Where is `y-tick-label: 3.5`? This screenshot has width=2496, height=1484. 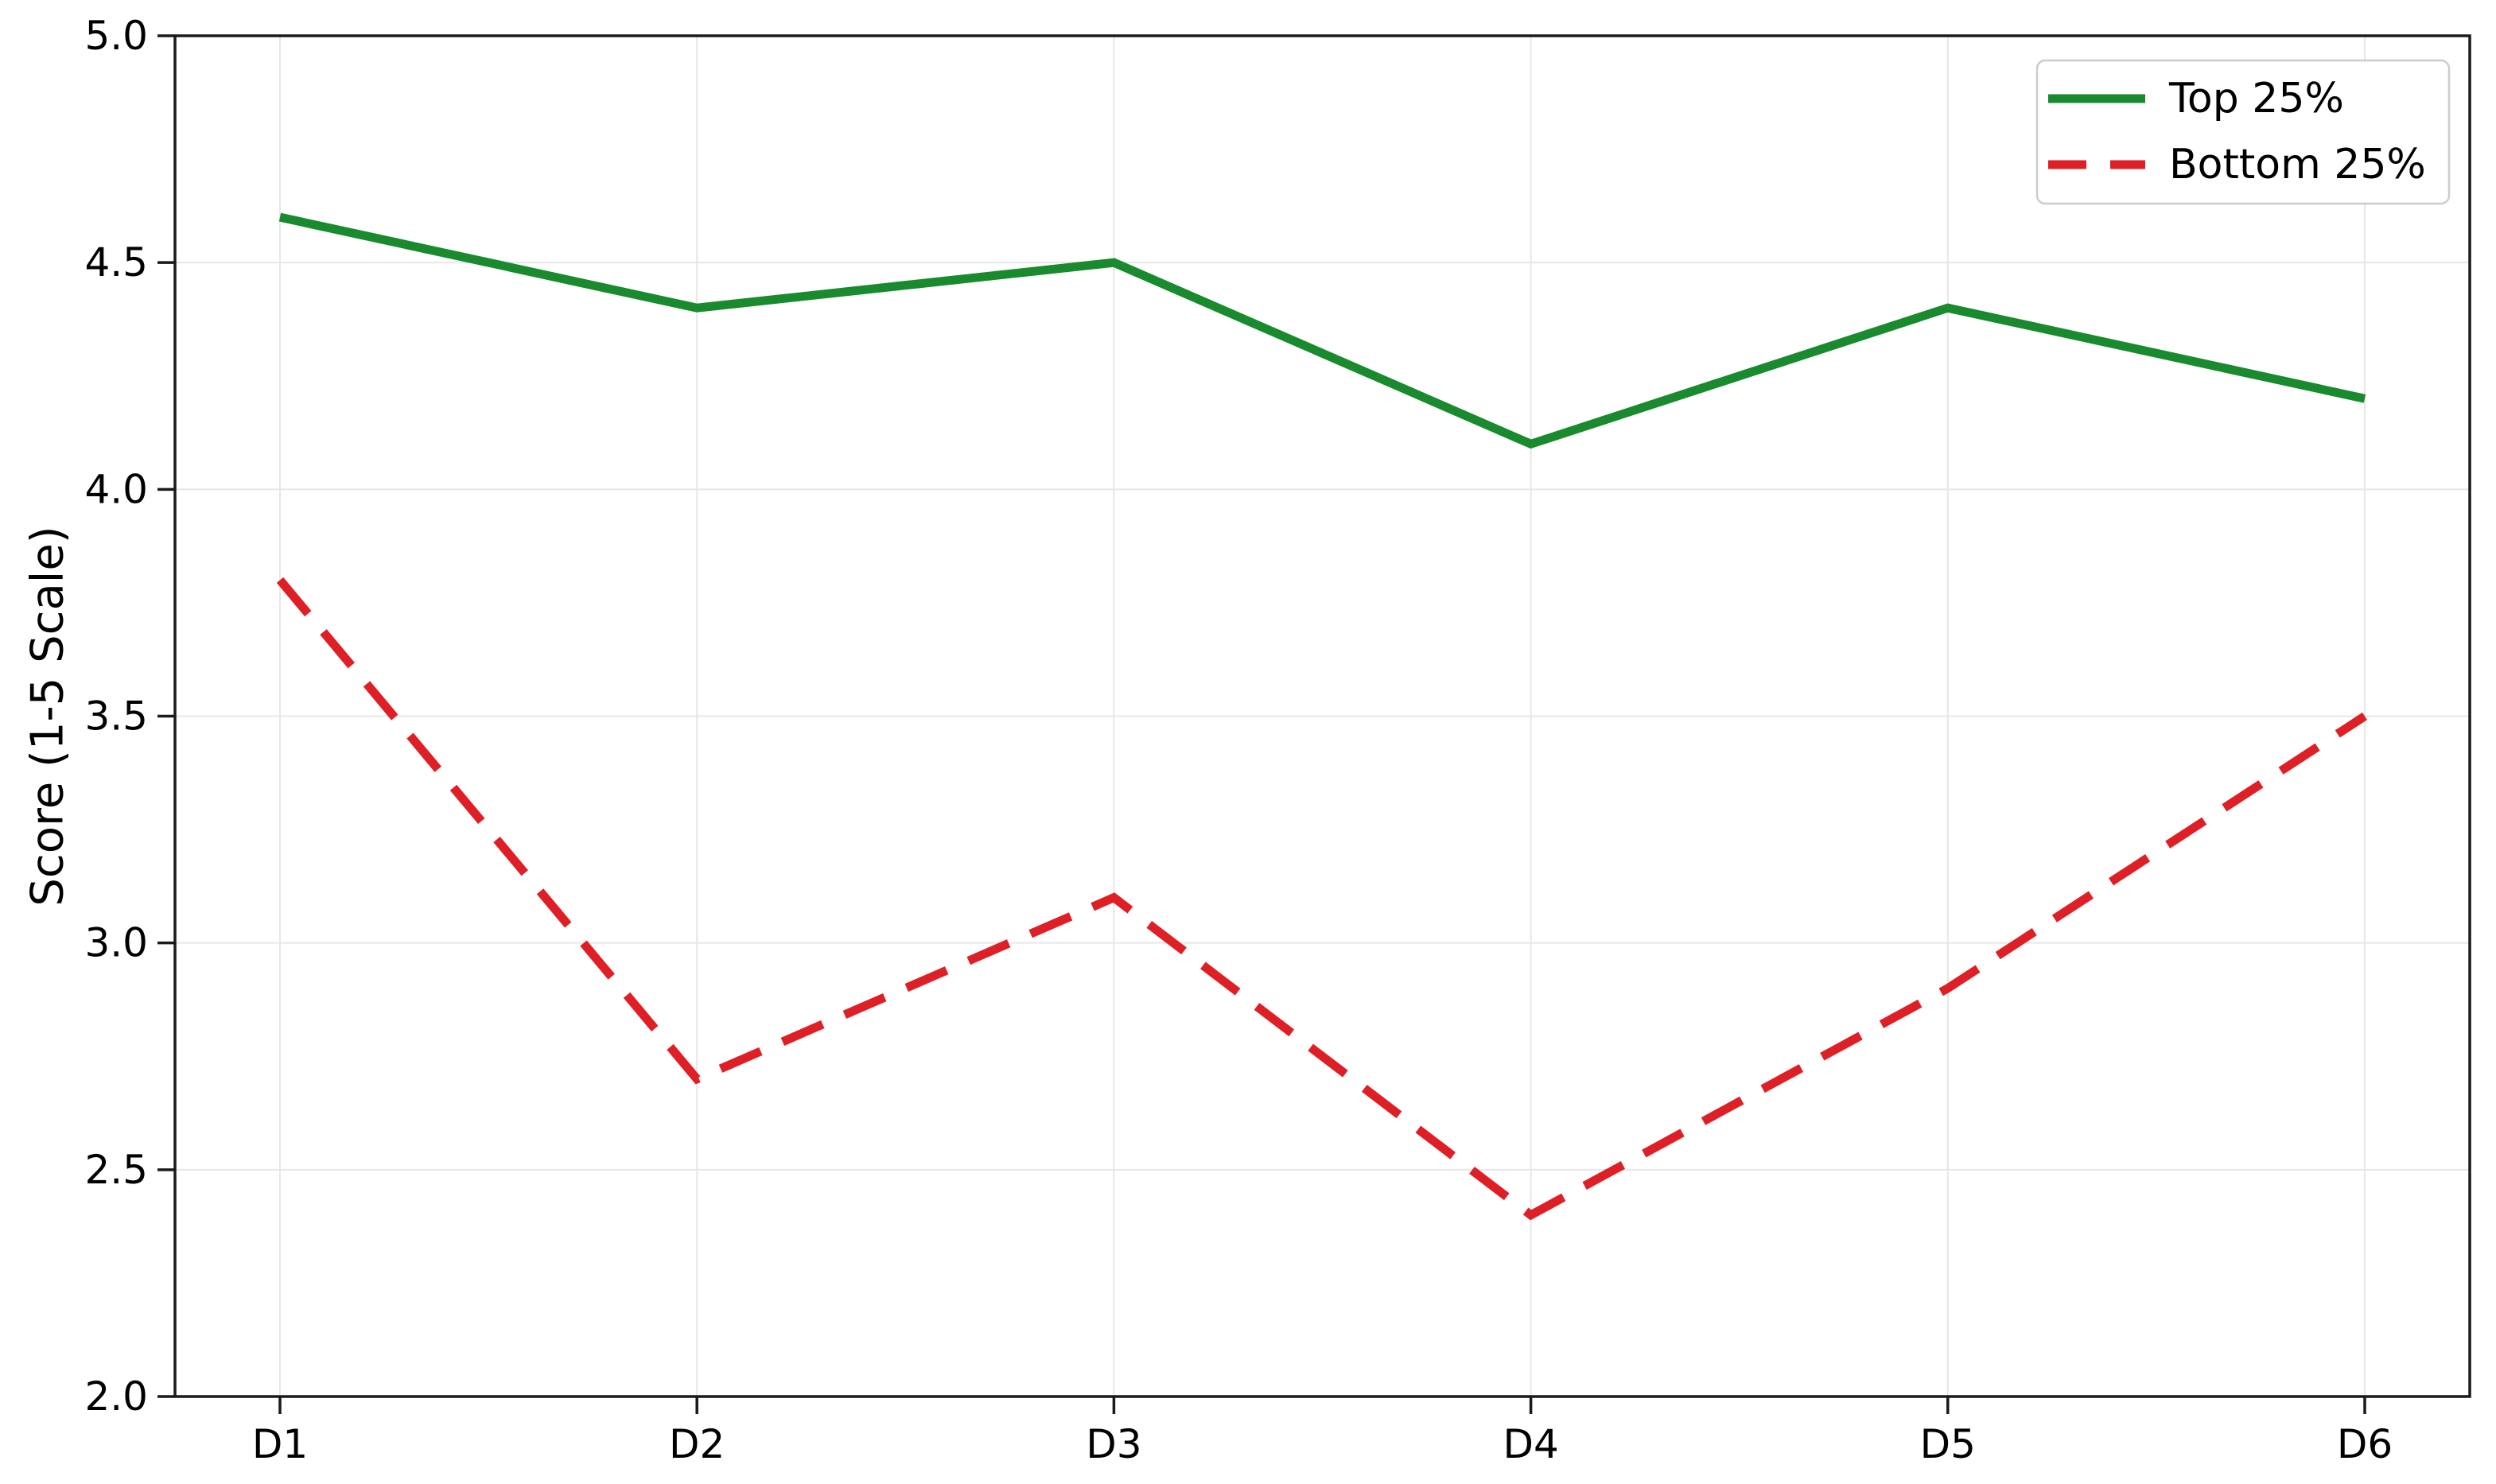
y-tick-label: 3.5 is located at coordinates (116, 716).